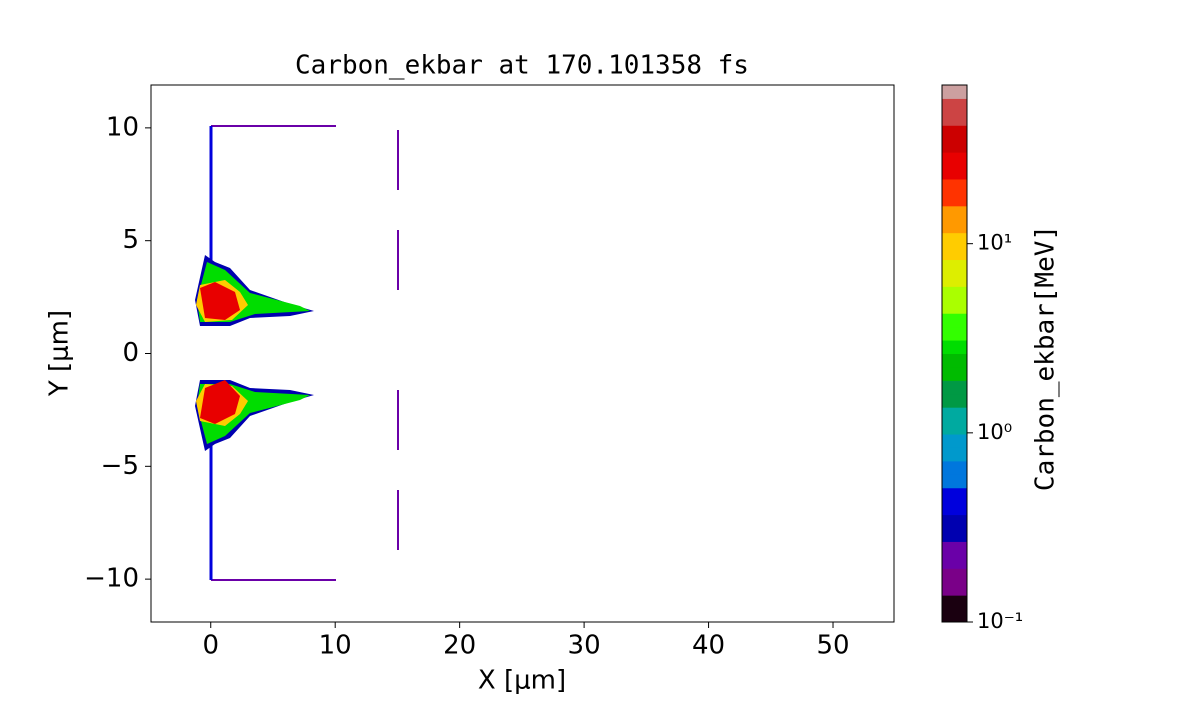  Describe the element at coordinates (335, 646) in the screenshot. I see `x-tick-label: 10` at that location.